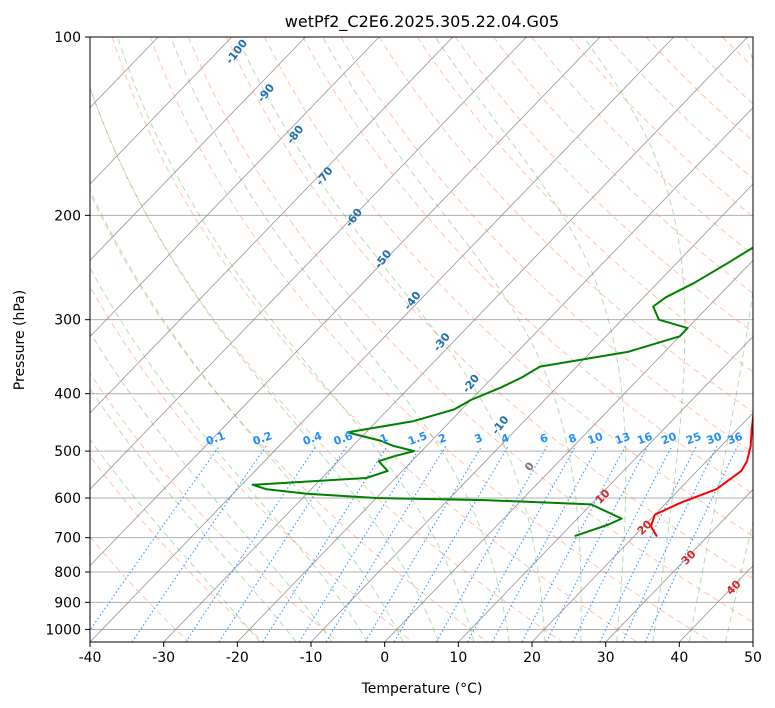 This screenshot has height=708, width=775. I want to click on mixing-ratio-label: 0.6, so click(343, 438).